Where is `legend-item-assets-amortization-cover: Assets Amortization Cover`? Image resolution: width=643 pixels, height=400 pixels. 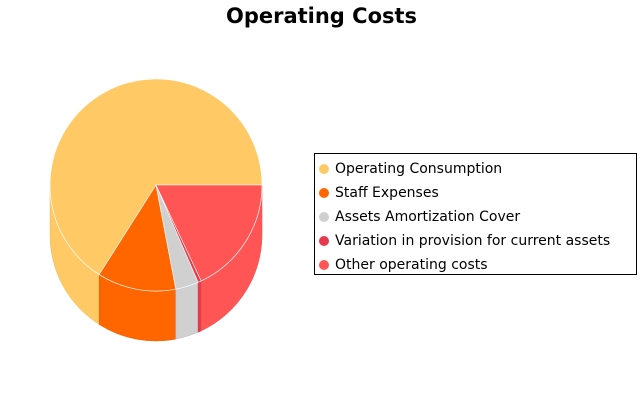
legend-item-assets-amortization-cover: Assets Amortization Cover is located at coordinates (477, 217).